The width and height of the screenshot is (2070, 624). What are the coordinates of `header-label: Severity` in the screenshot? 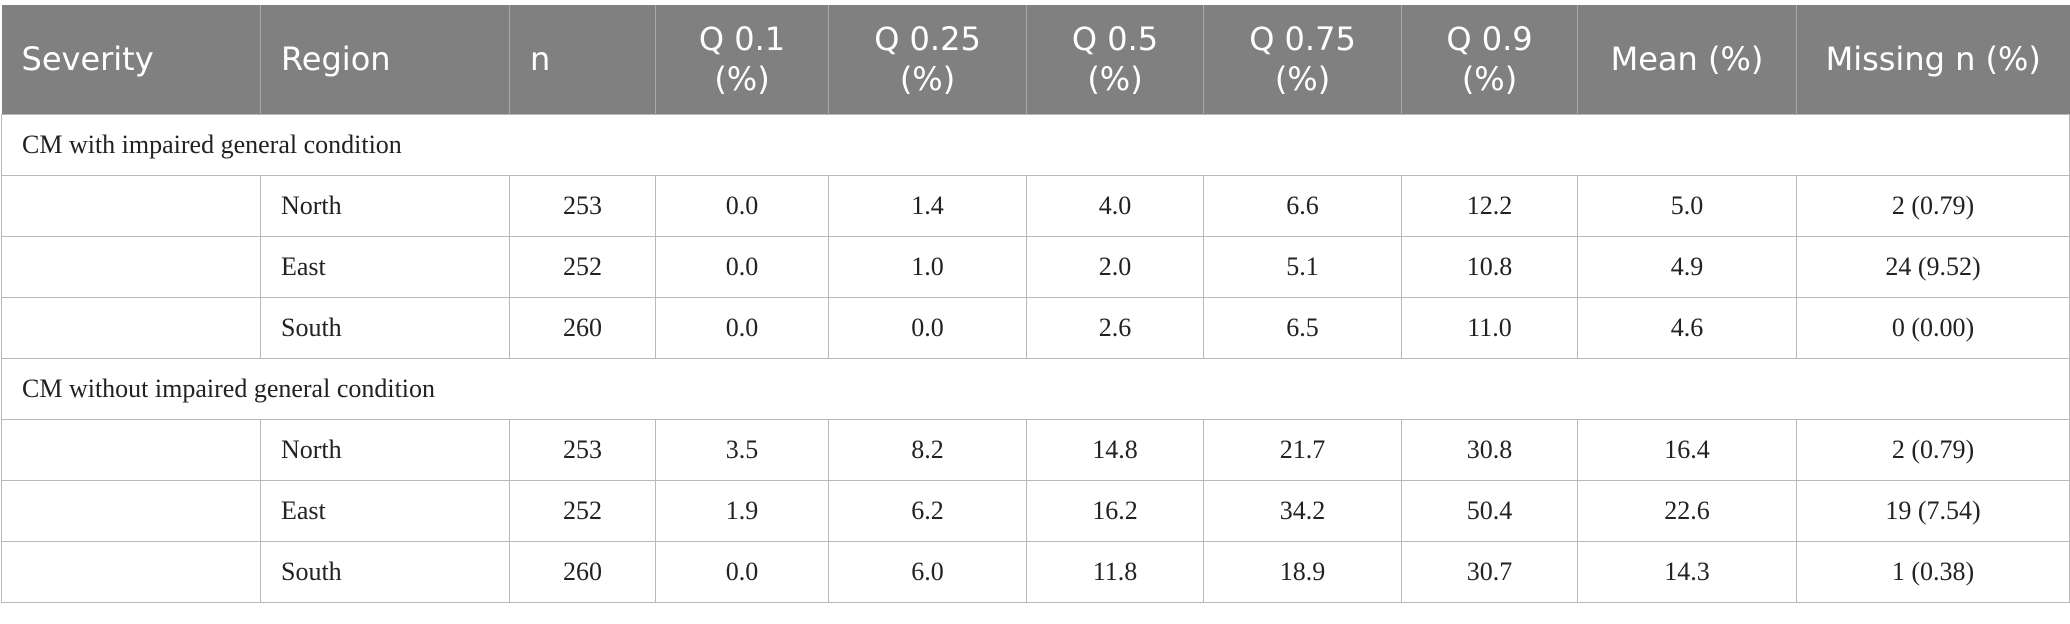 It's located at (87, 59).